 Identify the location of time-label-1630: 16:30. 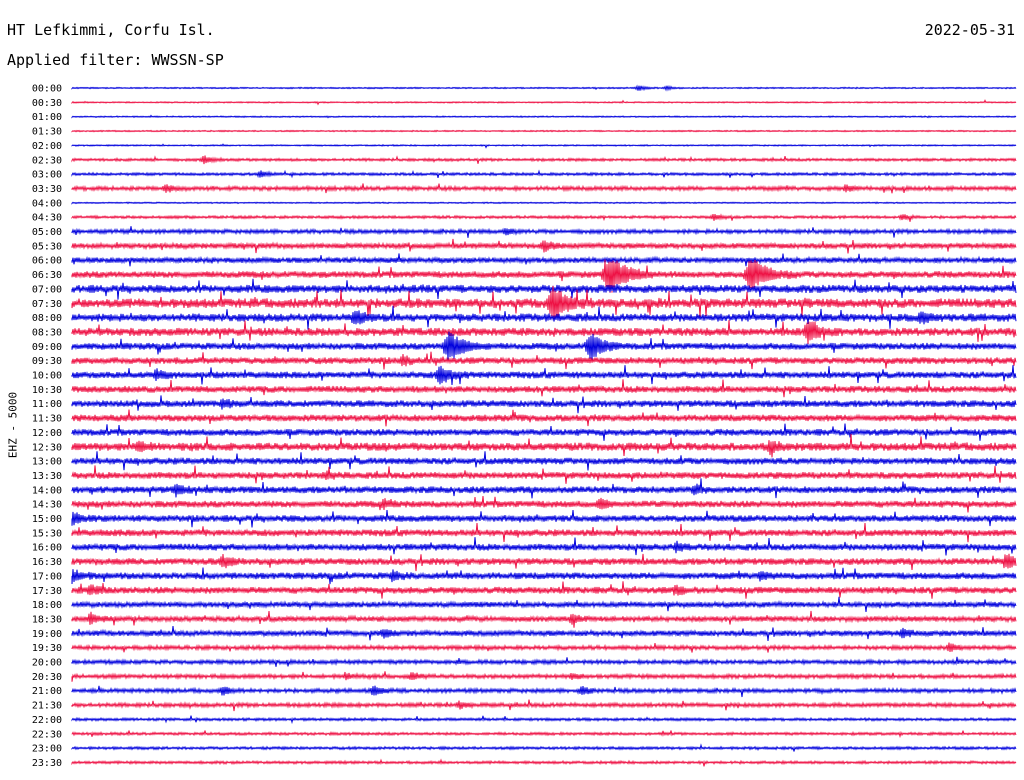
(47, 562).